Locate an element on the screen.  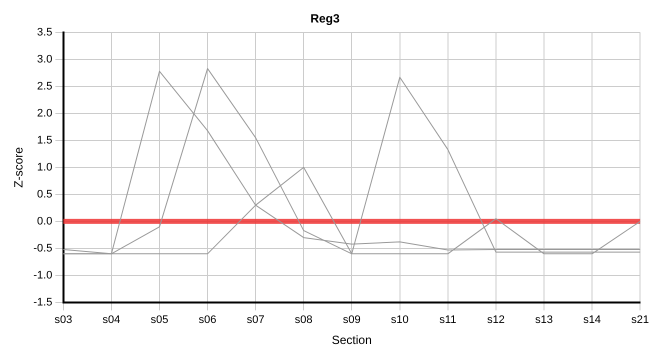
y-tick-label: -1.5 is located at coordinates (42, 302).